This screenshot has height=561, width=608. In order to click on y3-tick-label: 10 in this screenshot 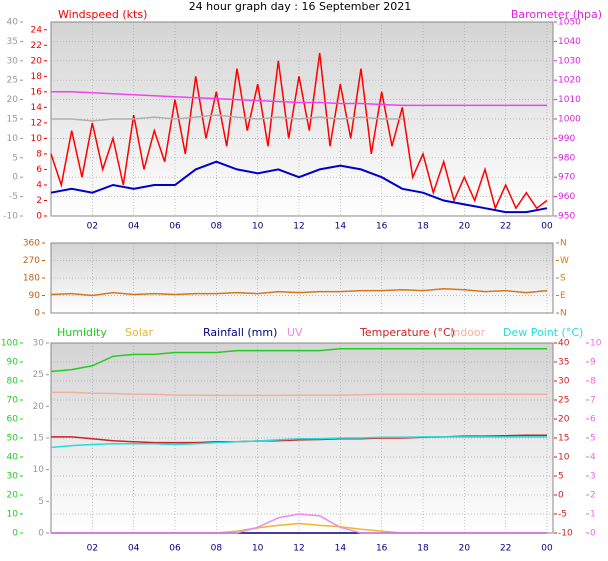, I will do `click(39, 470)`.